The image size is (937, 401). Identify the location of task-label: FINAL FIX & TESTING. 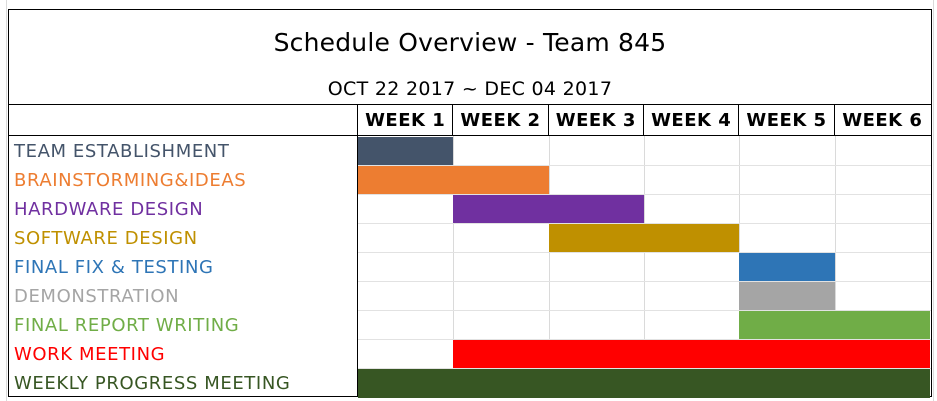
(114, 267).